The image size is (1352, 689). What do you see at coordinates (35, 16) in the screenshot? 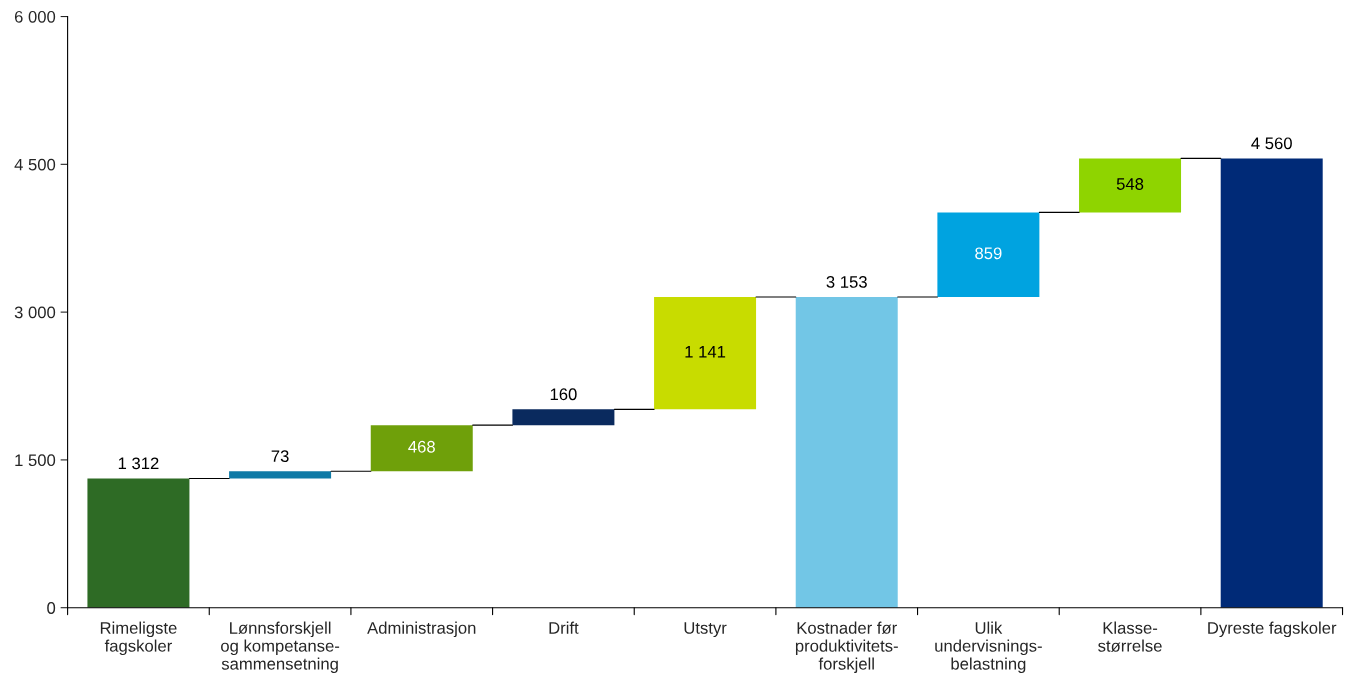
I see `y-tick-label: 6 000` at bounding box center [35, 16].